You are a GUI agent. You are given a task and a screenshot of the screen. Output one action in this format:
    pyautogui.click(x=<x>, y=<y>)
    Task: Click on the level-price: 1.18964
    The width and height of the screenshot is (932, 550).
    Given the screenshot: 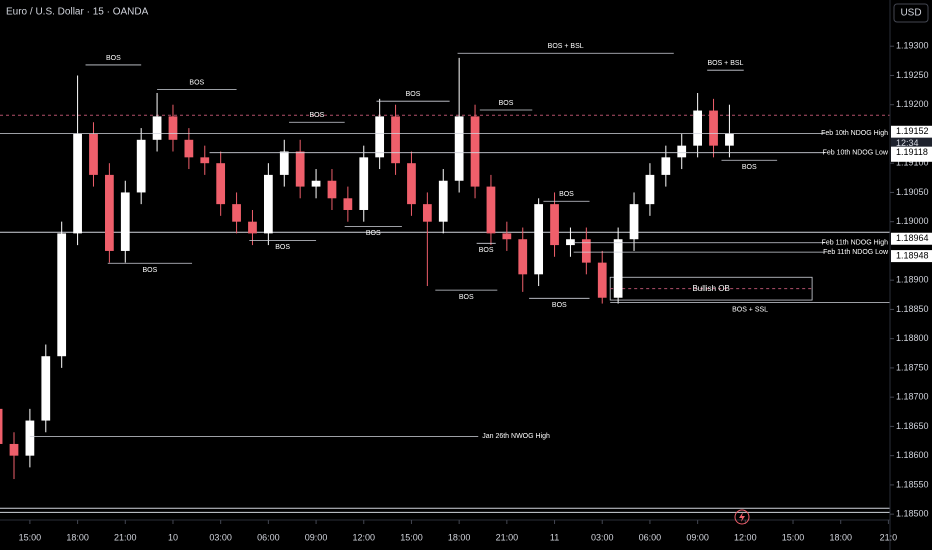 What is the action you would take?
    pyautogui.click(x=912, y=238)
    